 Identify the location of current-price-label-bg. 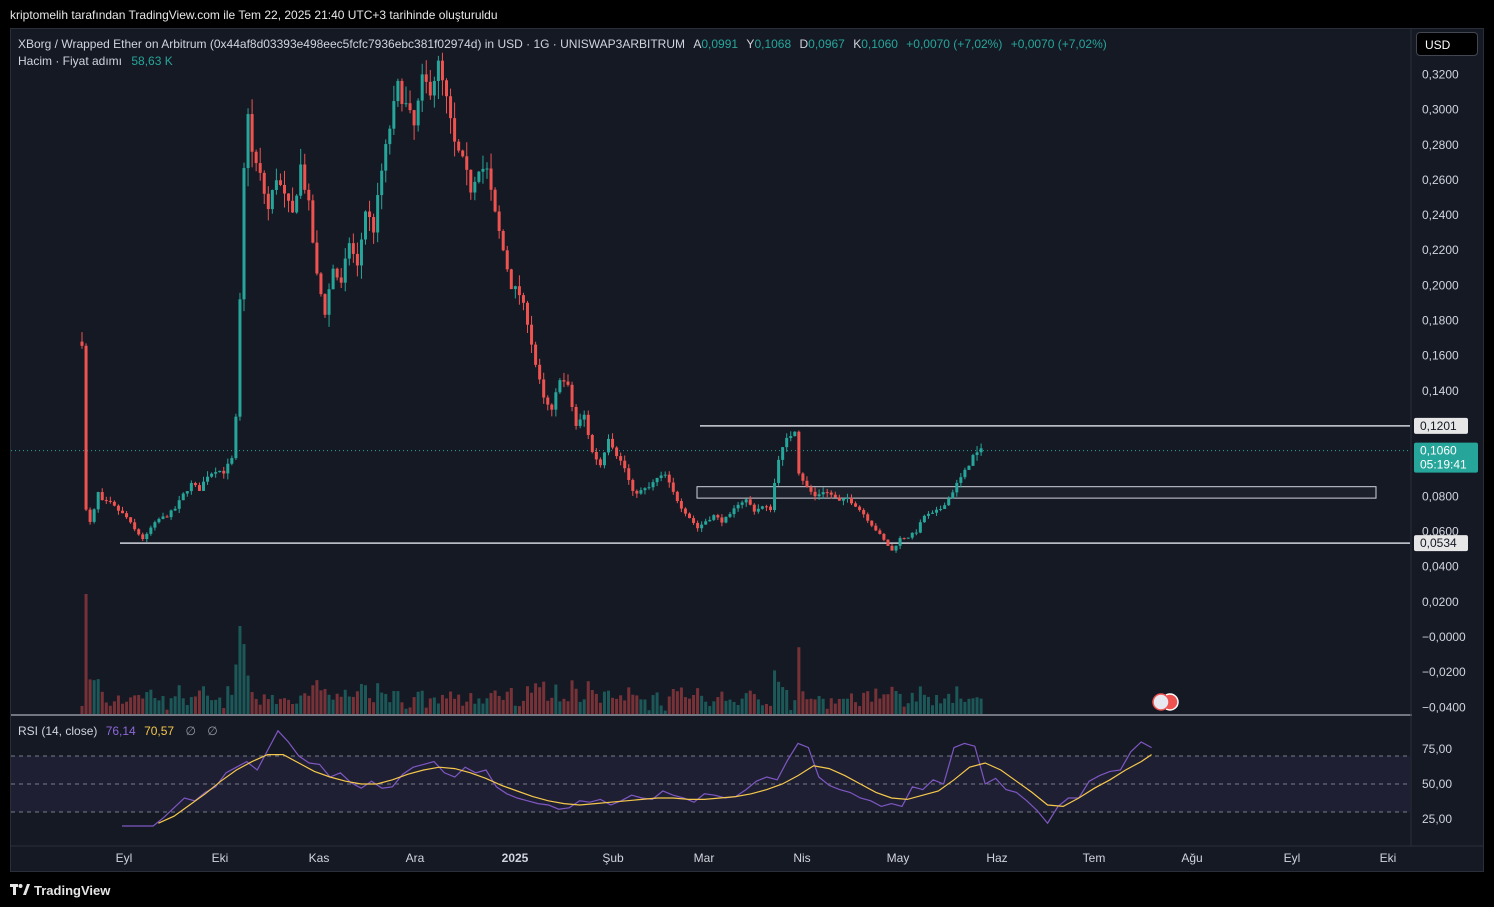
(1446, 457).